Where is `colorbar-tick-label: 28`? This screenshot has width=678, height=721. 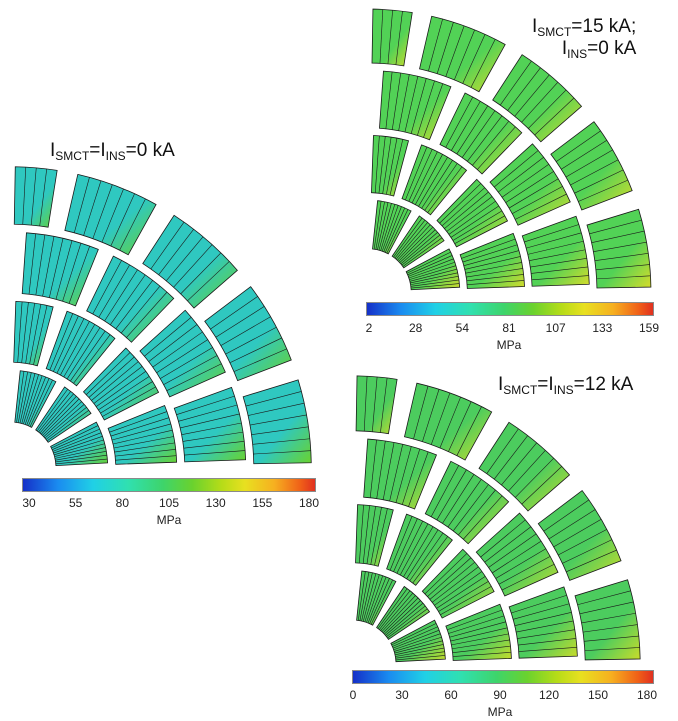
colorbar-tick-label: 28 is located at coordinates (415, 328).